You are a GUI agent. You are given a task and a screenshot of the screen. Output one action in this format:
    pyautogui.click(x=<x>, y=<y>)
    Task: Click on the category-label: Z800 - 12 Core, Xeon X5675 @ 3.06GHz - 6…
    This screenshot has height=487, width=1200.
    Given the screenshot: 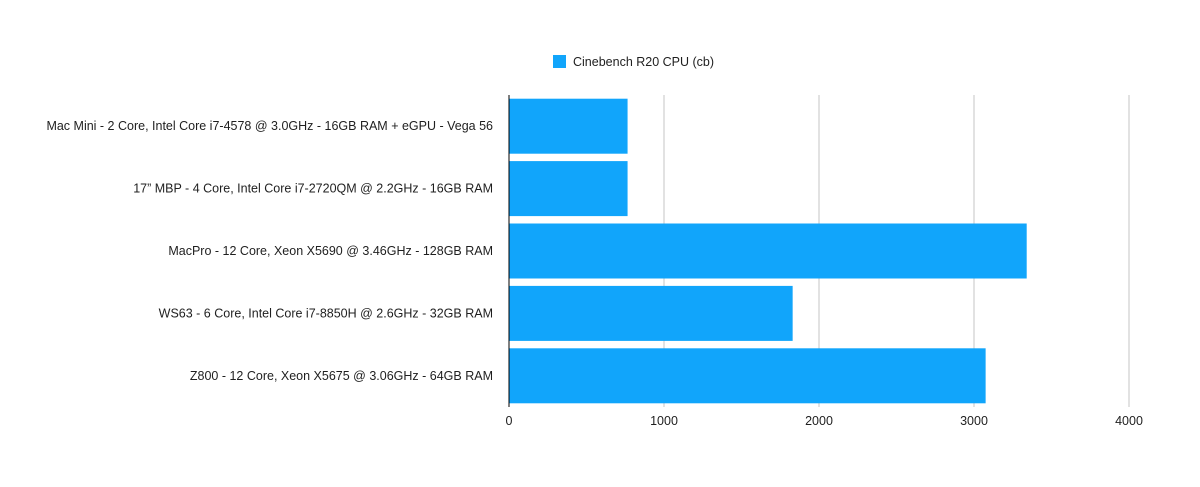 What is the action you would take?
    pyautogui.click(x=341, y=376)
    